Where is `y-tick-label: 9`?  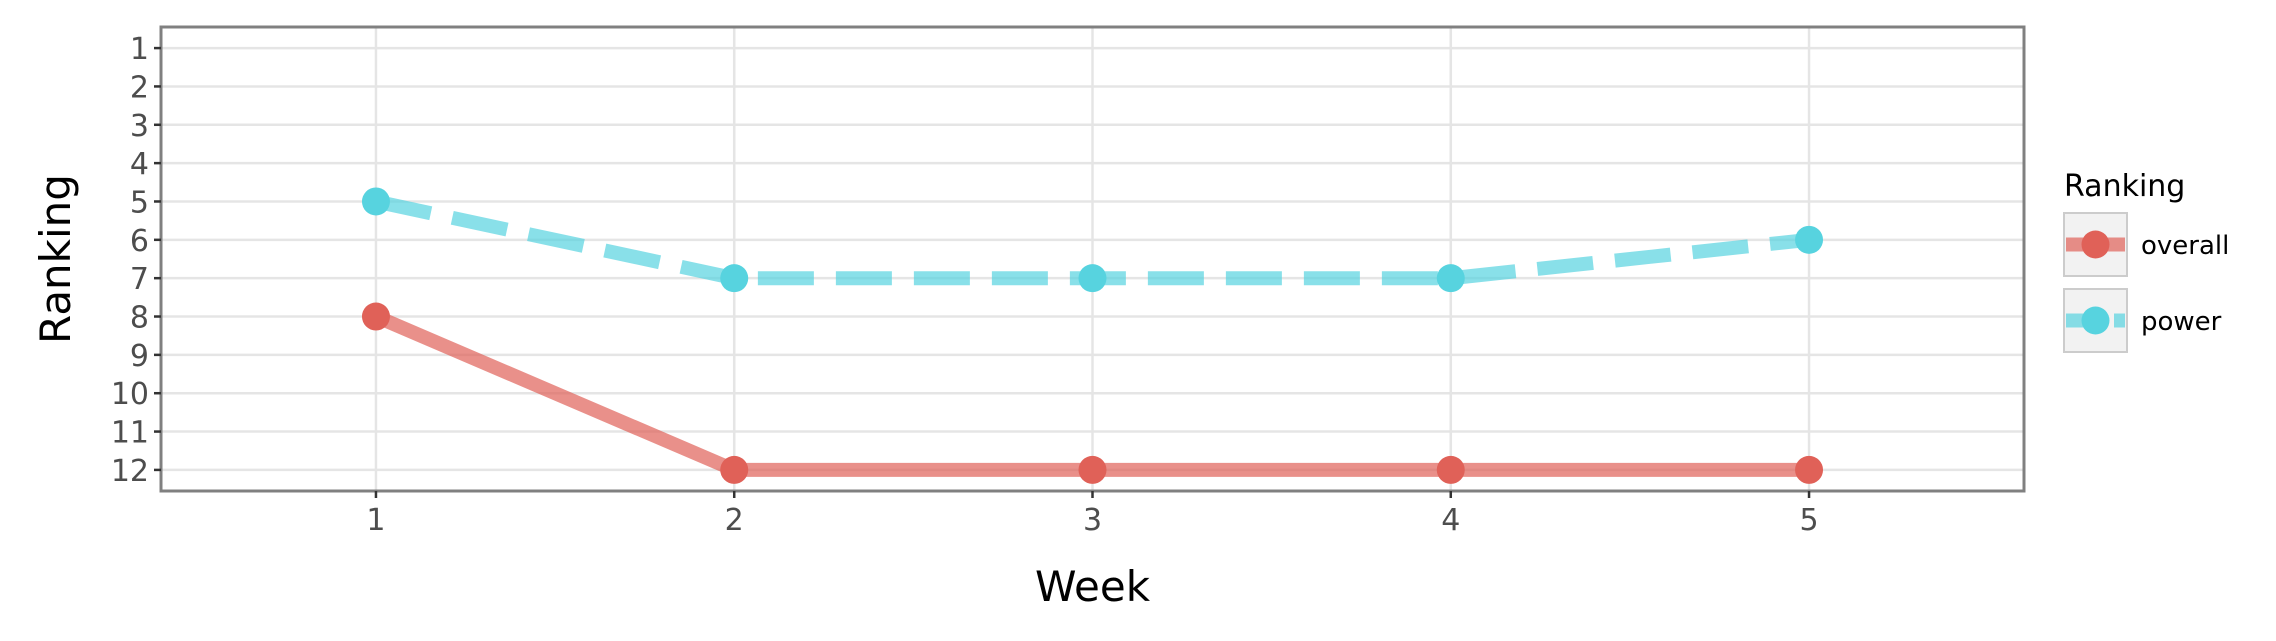 y-tick-label: 9 is located at coordinates (139, 356).